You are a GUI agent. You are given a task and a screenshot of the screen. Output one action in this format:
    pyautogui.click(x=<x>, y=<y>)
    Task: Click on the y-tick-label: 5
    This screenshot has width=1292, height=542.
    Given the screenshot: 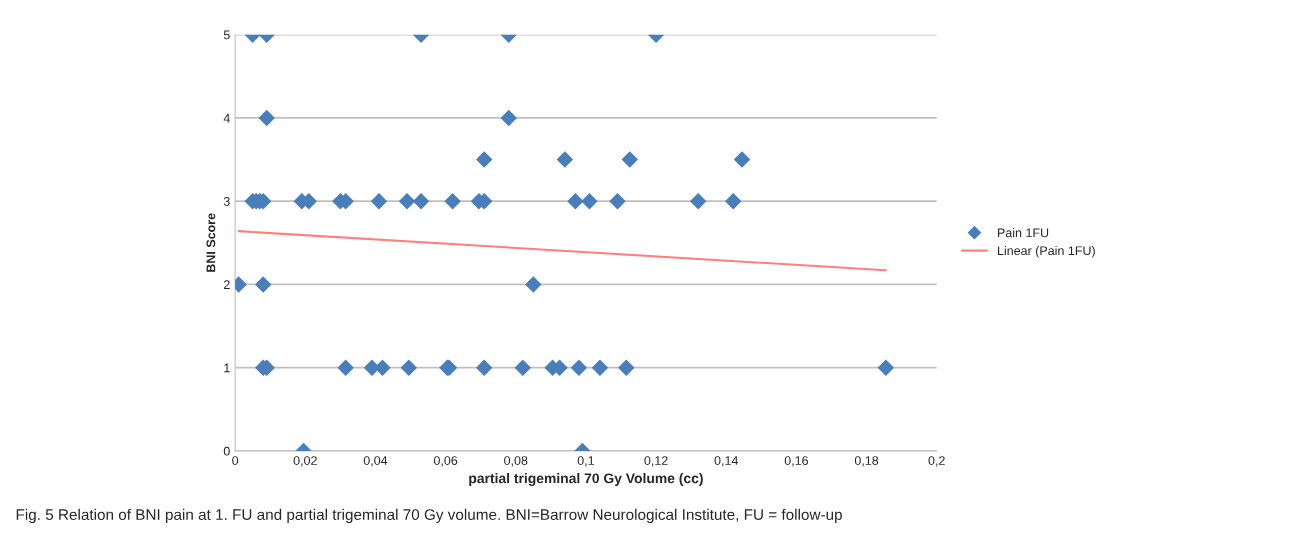 What is the action you would take?
    pyautogui.click(x=226, y=35)
    